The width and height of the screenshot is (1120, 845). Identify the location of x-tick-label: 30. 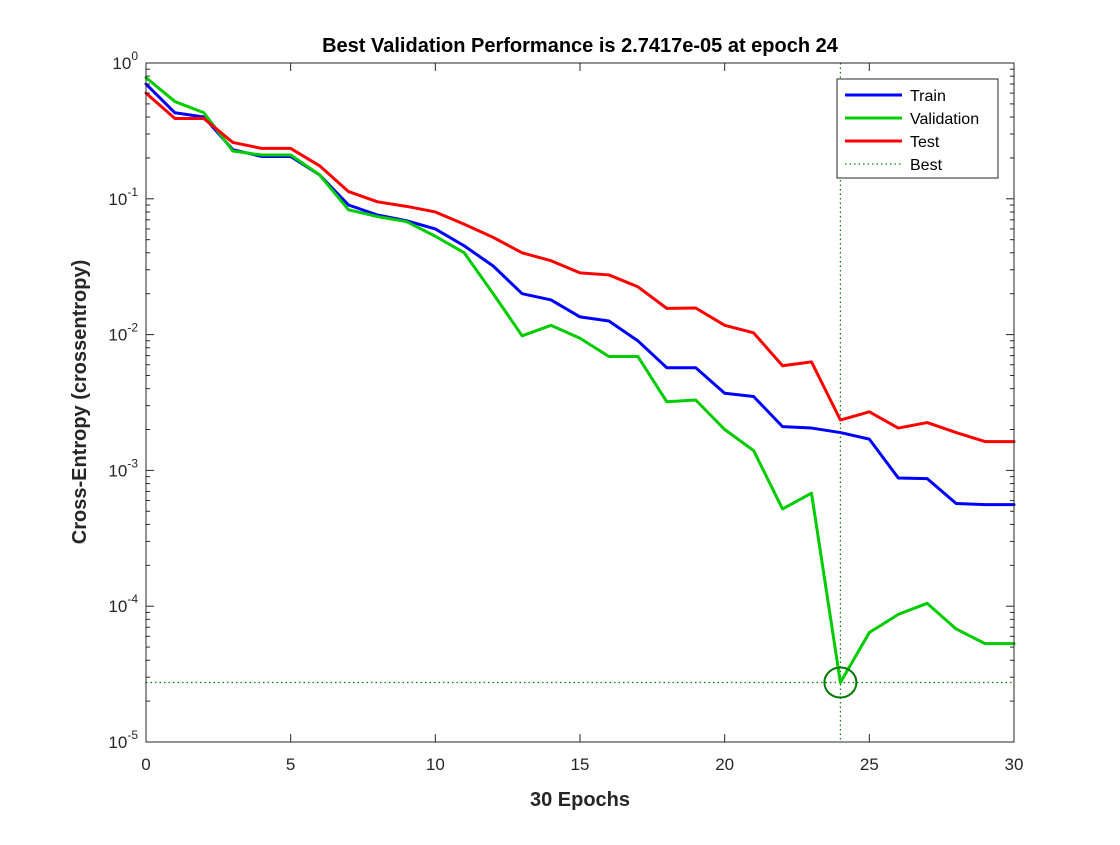
(1014, 764).